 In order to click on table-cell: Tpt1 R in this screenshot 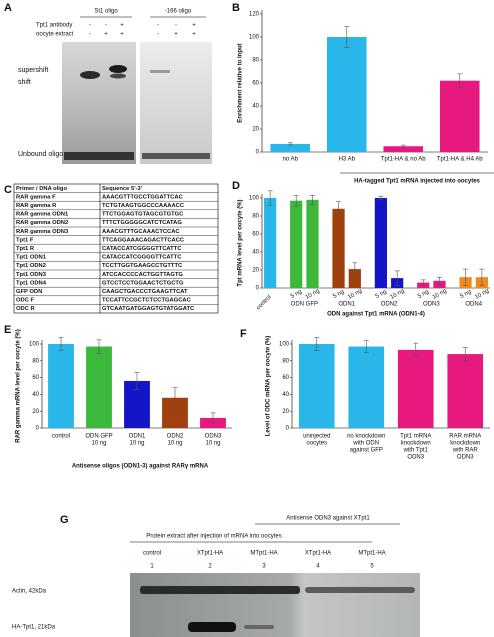, I will do `click(25, 249)`.